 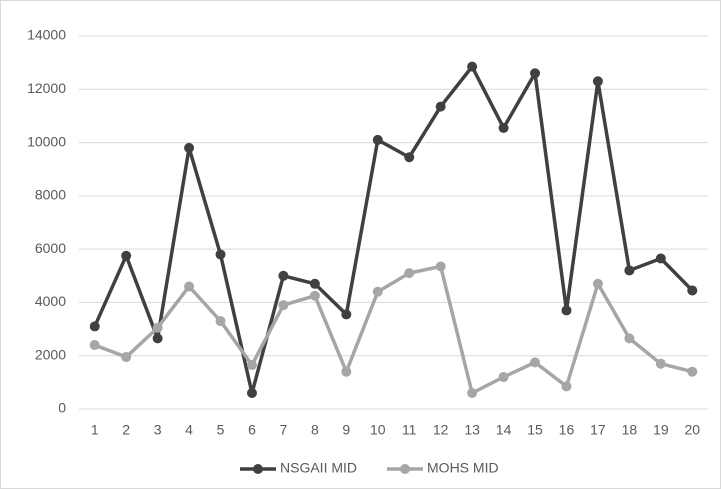 I want to click on x-tick-label: 19, so click(x=661, y=430).